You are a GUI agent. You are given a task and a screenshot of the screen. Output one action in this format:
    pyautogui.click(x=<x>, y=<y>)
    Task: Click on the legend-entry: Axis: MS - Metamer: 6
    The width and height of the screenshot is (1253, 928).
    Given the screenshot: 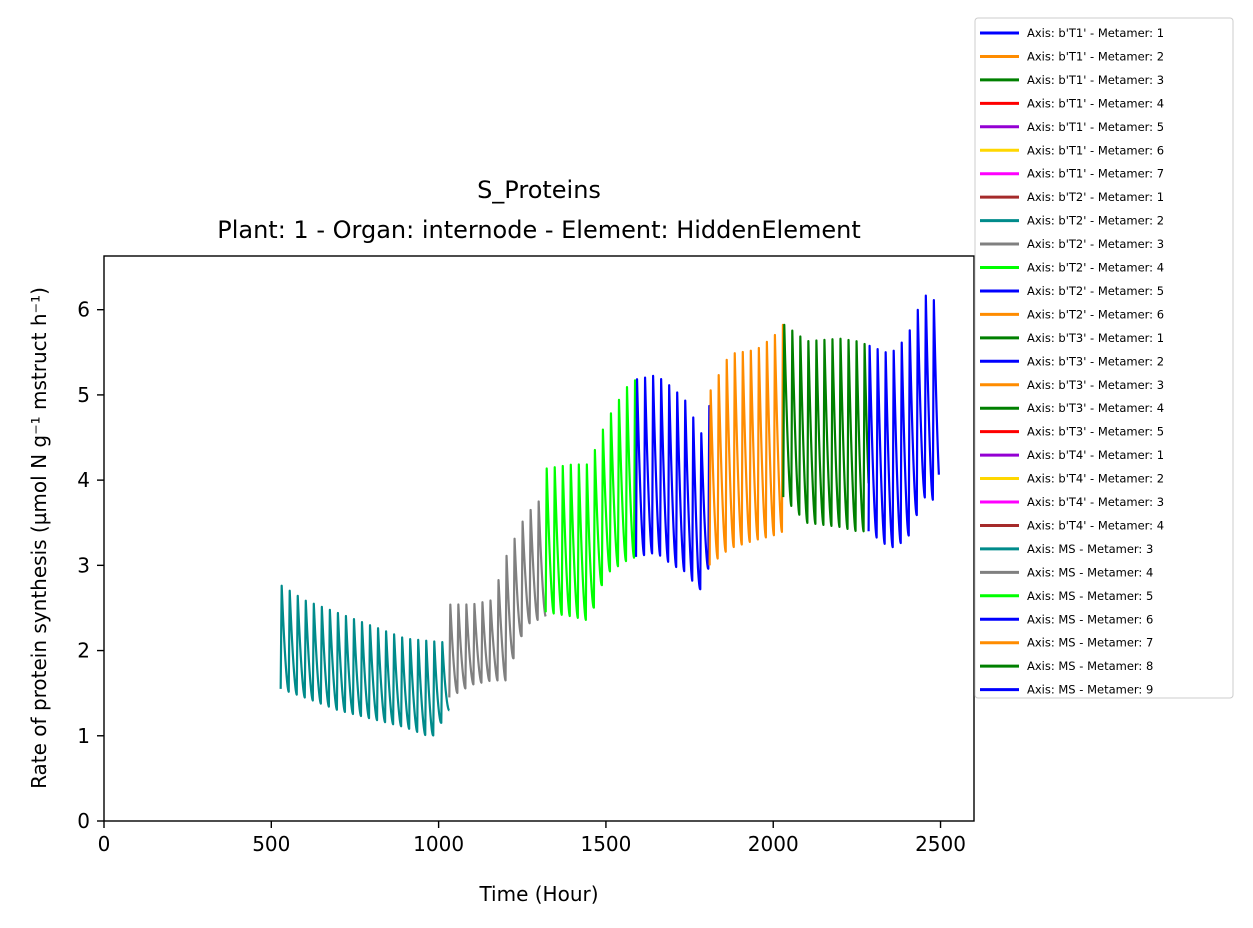 What is the action you would take?
    pyautogui.click(x=1090, y=619)
    